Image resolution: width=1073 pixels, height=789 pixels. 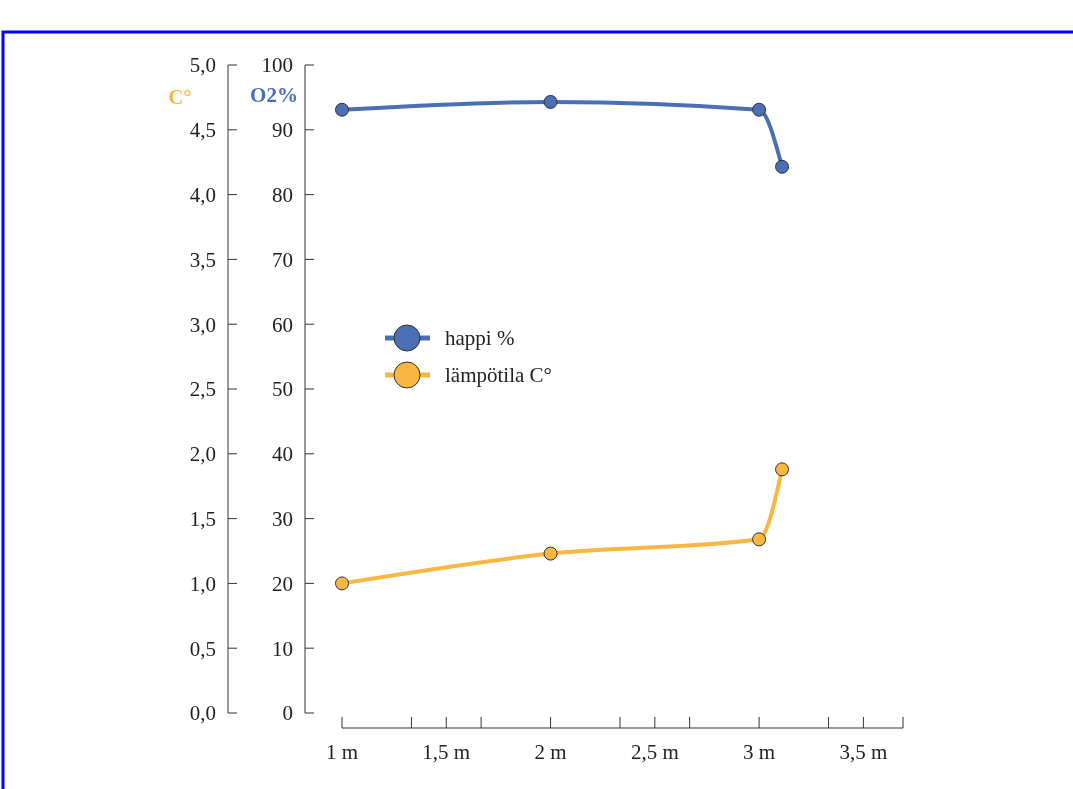 I want to click on x-tick-label: 3 m, so click(x=759, y=752).